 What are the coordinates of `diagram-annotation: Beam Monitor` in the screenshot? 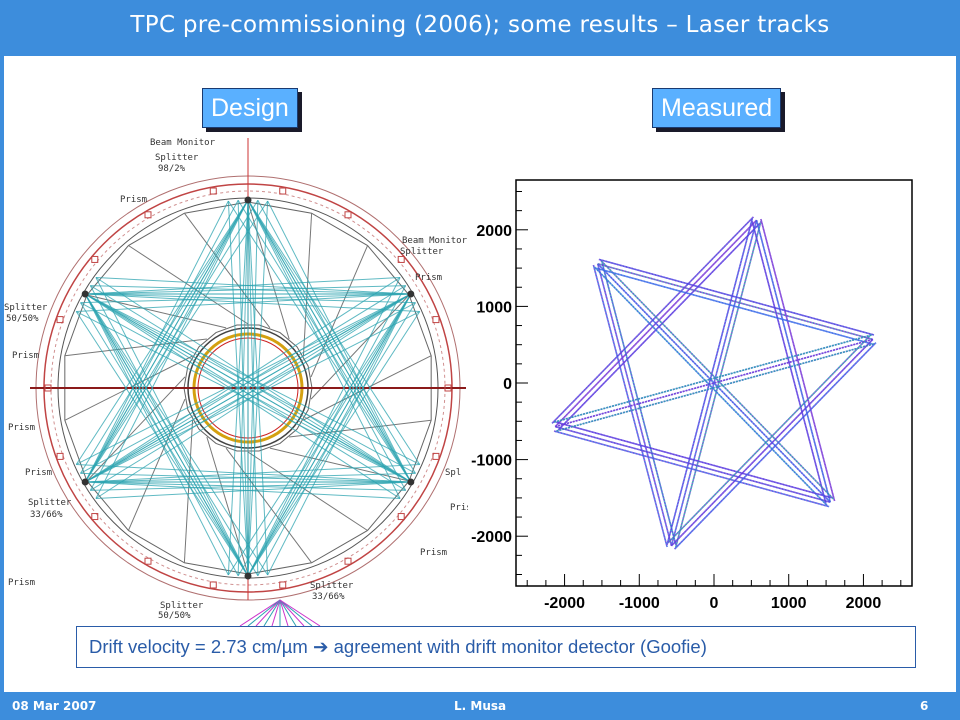 It's located at (435, 241).